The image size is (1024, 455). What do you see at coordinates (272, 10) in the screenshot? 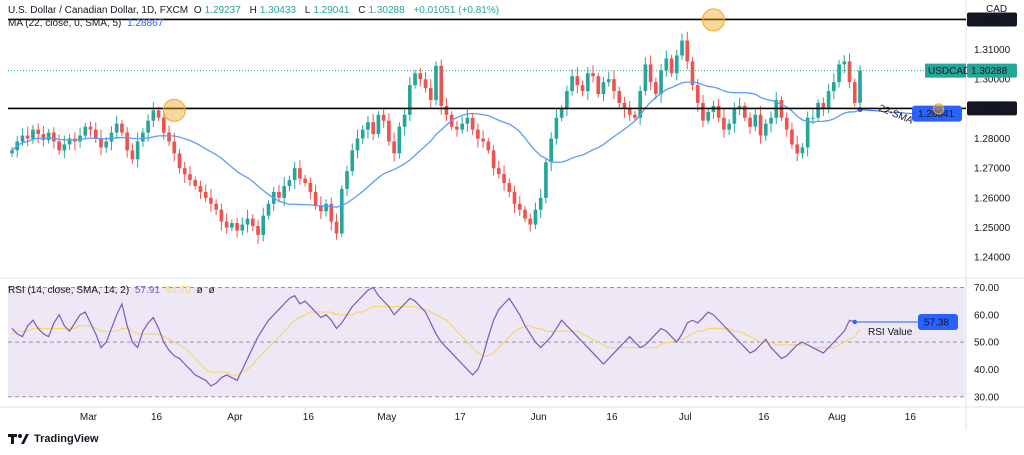
I see `ohlc-high: H 1.30433` at bounding box center [272, 10].